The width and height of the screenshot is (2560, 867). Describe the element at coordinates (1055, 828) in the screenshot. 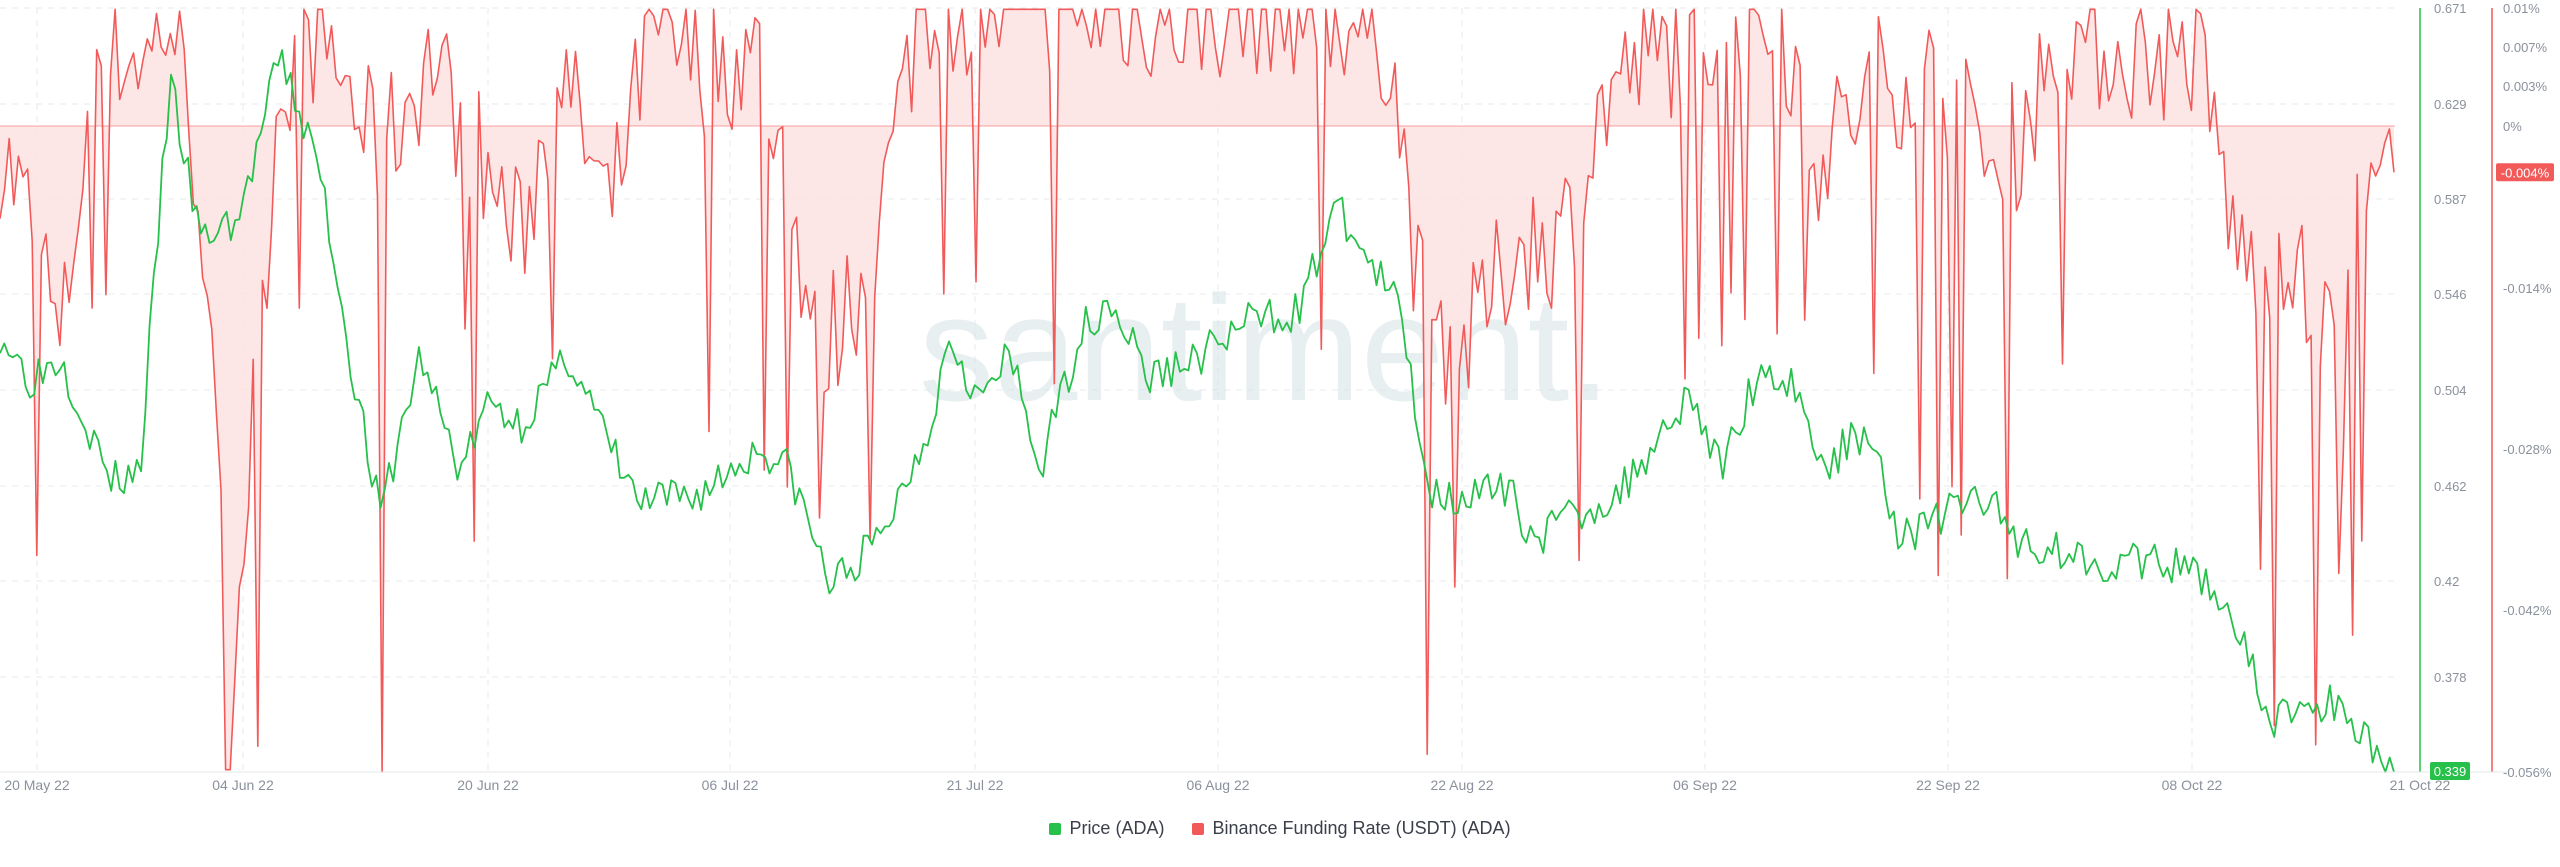

I see `legend-swatch-price` at that location.